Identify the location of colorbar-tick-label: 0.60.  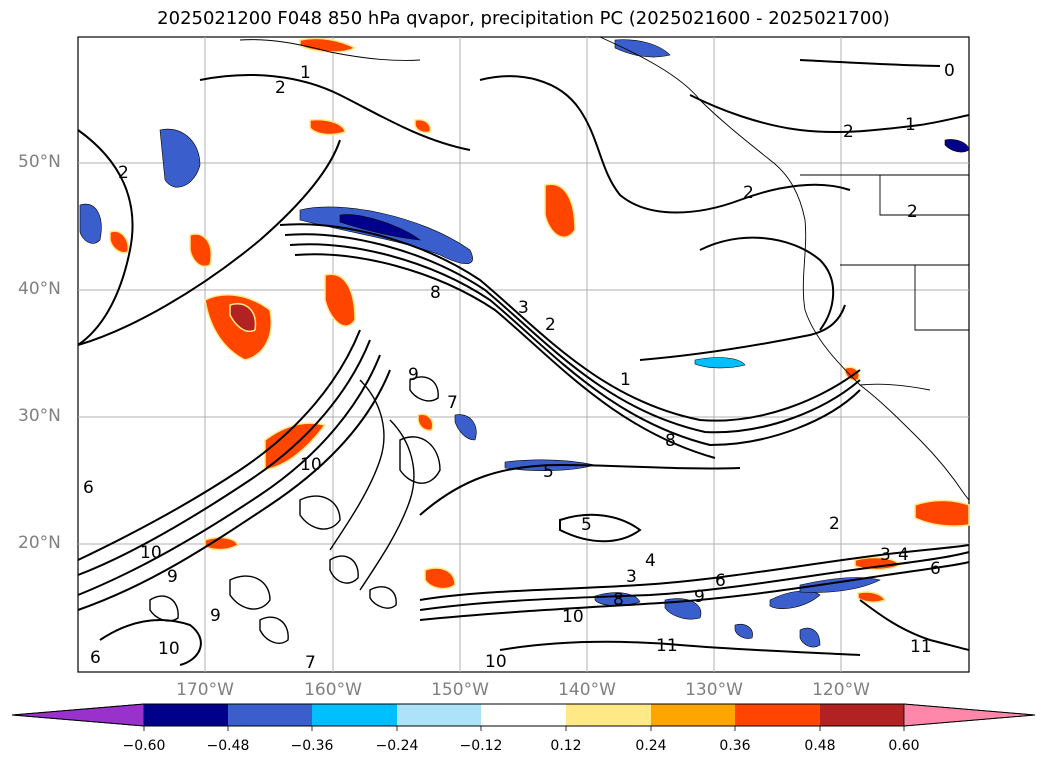
(904, 746).